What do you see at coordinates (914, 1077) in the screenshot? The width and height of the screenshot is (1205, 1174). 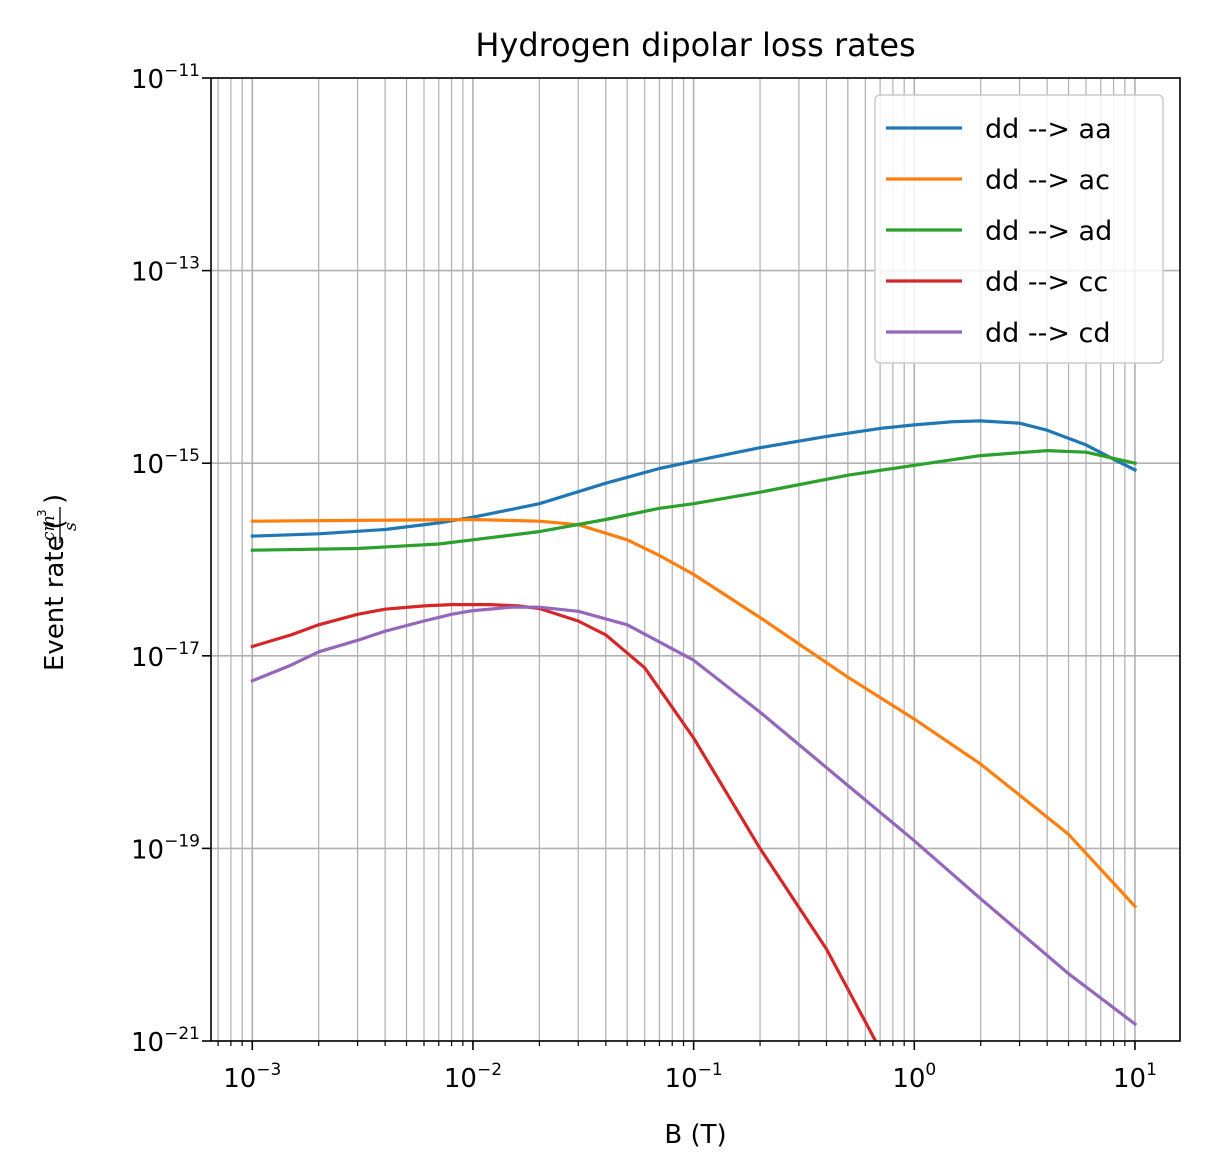 I see `x-tick-label: 10⁰` at bounding box center [914, 1077].